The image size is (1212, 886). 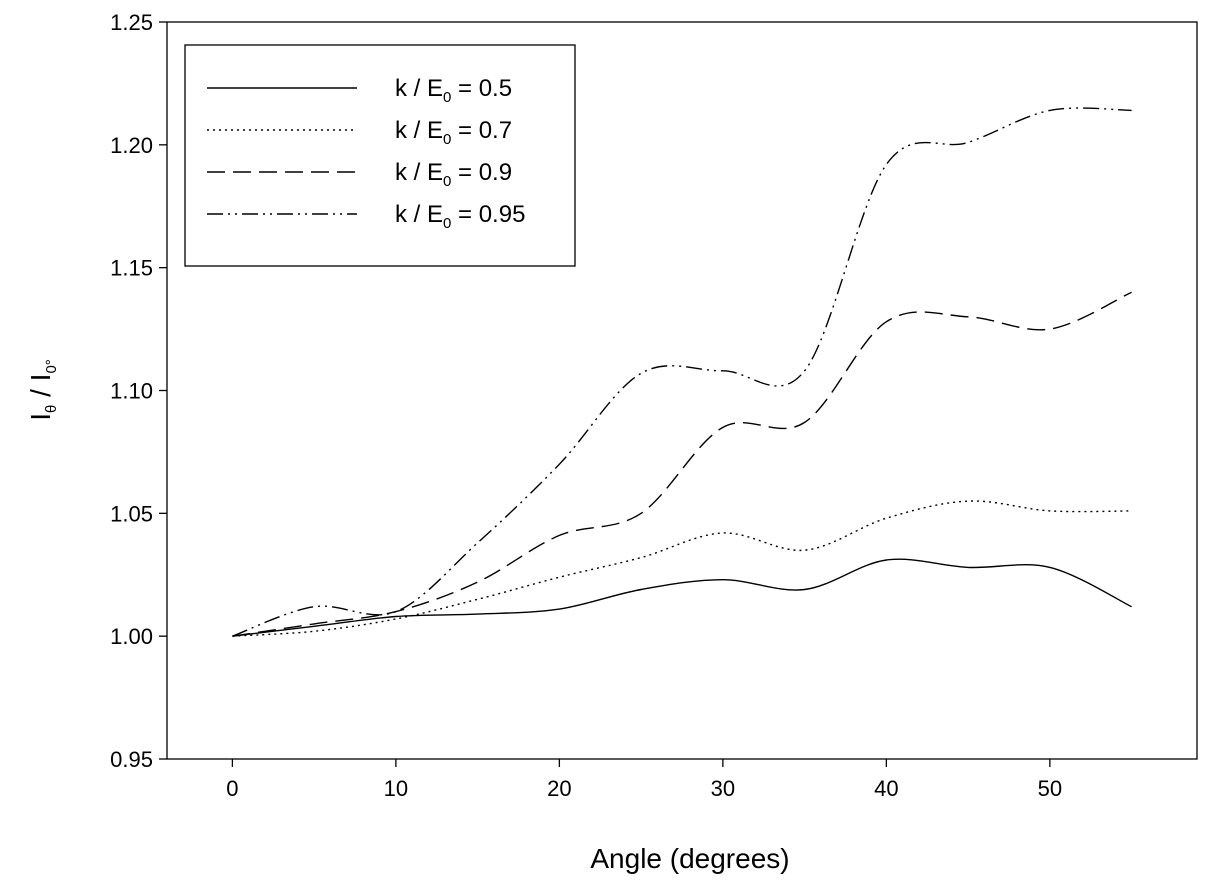 What do you see at coordinates (131, 759) in the screenshot?
I see `y-tick-label: 0.95` at bounding box center [131, 759].